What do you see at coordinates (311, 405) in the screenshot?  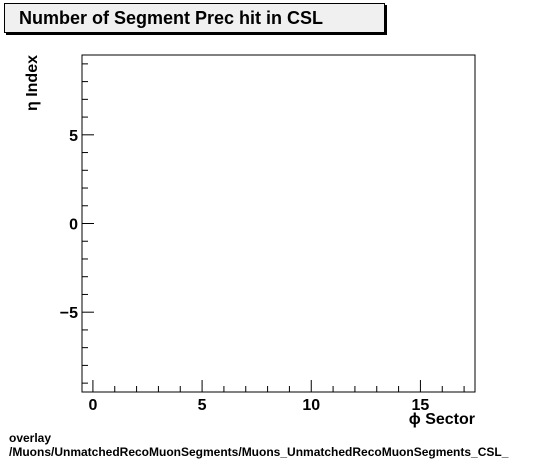 I see `x-tick-label: 10` at bounding box center [311, 405].